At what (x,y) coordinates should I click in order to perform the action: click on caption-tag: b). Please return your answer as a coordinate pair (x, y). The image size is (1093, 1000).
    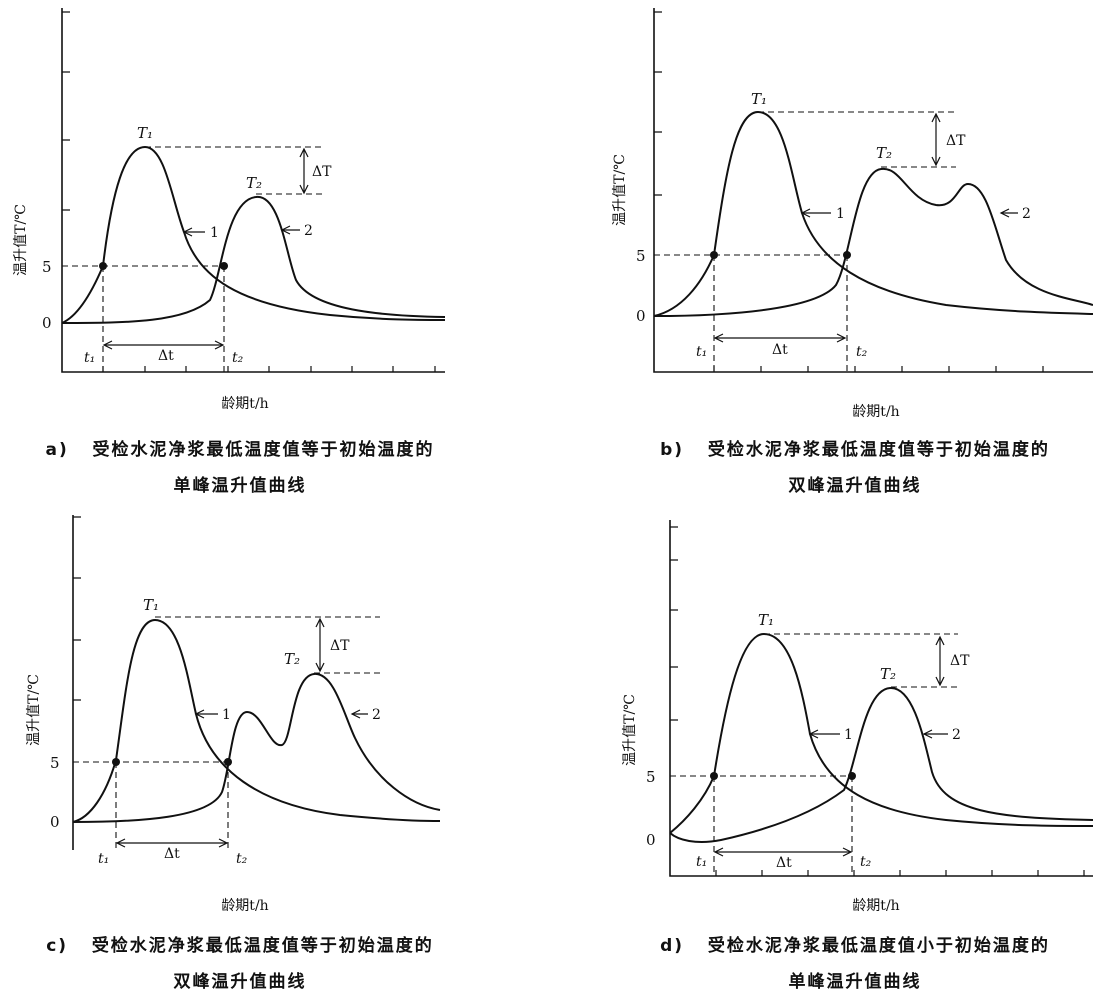
    Looking at the image, I should click on (672, 450).